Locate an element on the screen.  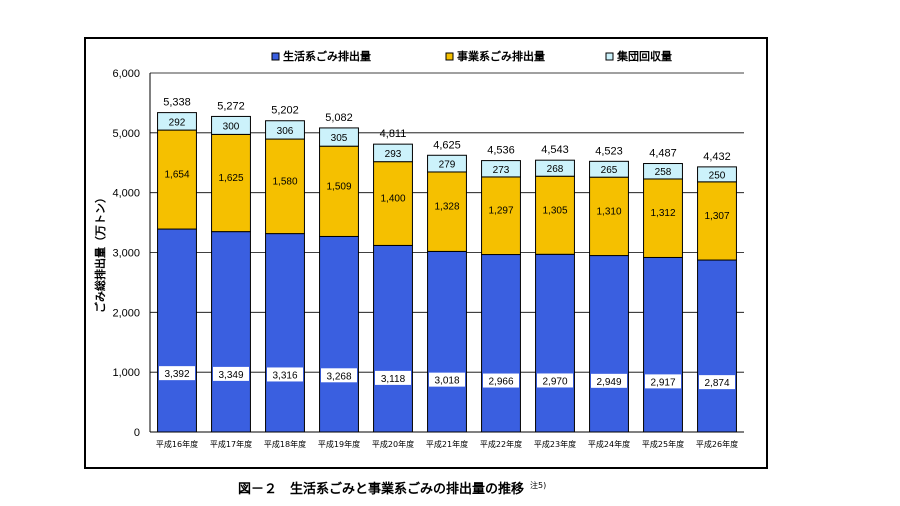
data-label: 279 is located at coordinates (447, 165).